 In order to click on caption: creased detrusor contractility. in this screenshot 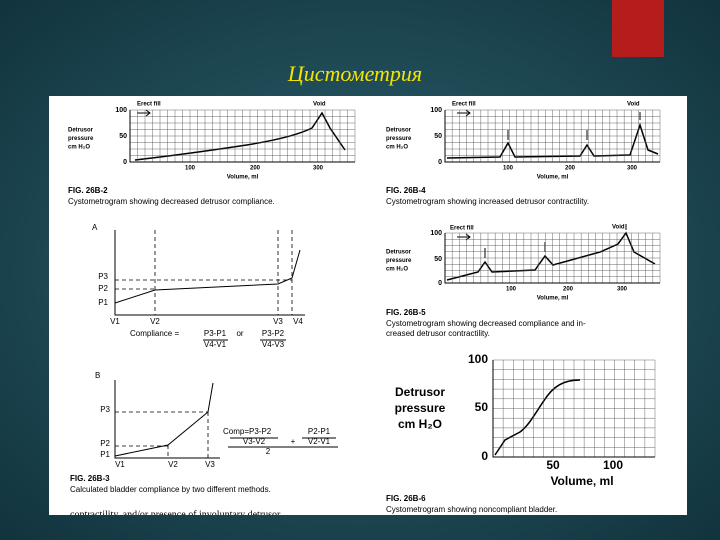, I will do `click(438, 333)`.